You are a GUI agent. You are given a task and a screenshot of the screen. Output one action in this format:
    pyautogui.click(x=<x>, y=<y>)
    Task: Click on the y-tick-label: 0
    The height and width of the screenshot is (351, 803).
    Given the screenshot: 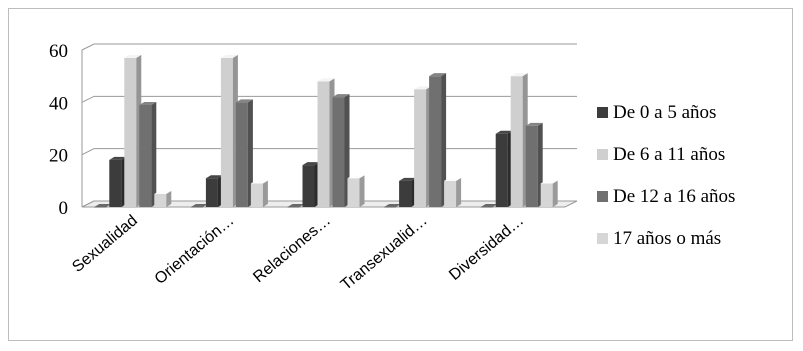 What is the action you would take?
    pyautogui.click(x=64, y=208)
    